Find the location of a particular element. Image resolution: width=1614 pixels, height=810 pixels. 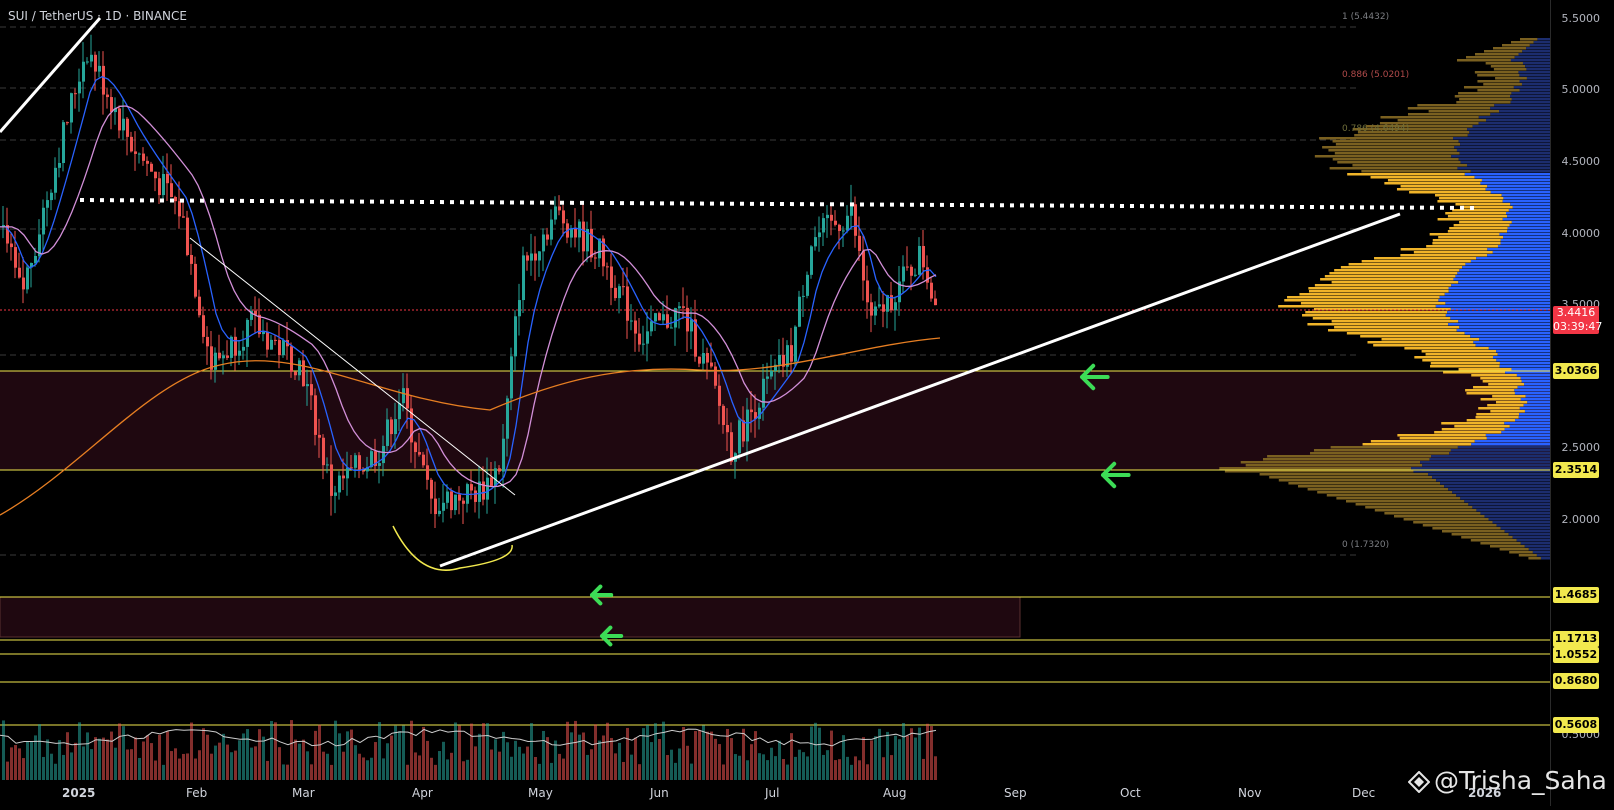

level-tag: 1.0552 is located at coordinates (1576, 655).